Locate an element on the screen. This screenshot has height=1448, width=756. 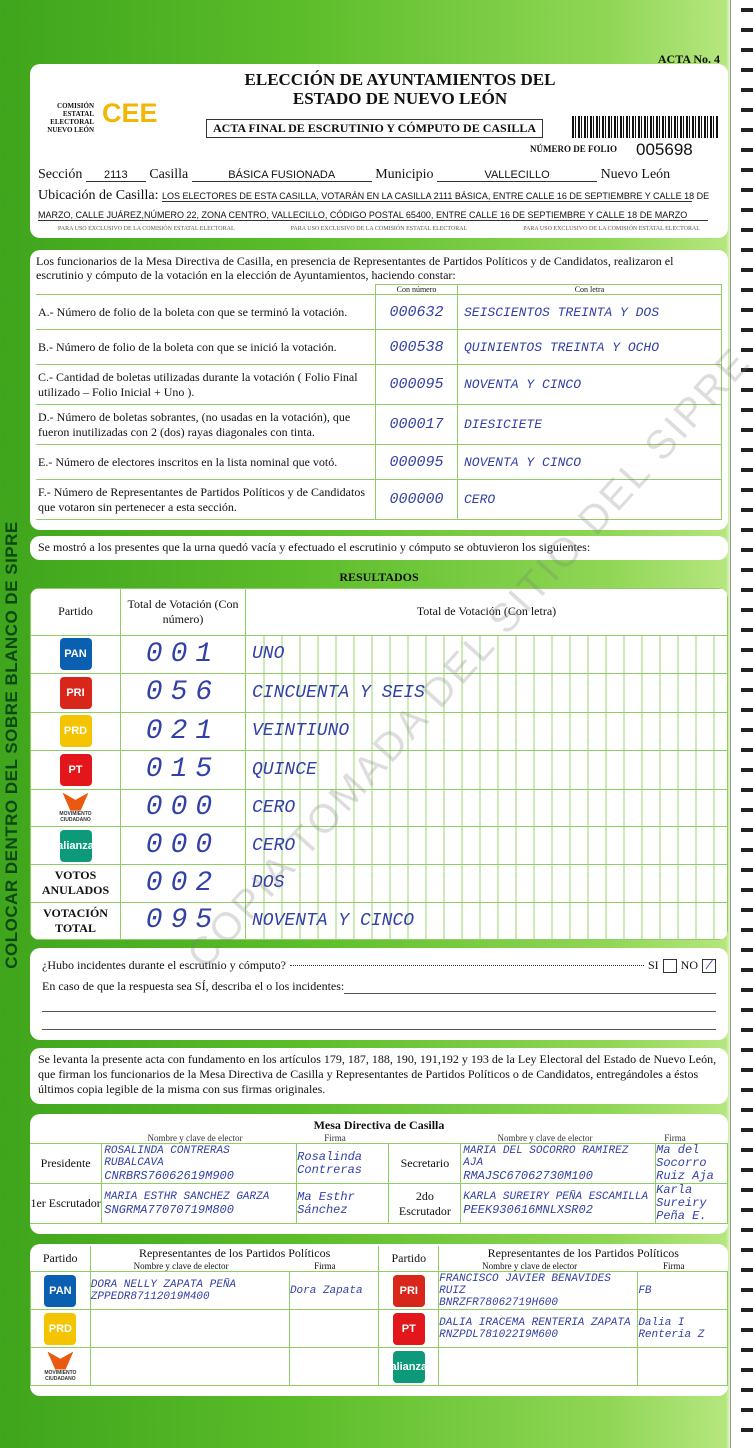
result-number: 095 is located at coordinates (183, 920).